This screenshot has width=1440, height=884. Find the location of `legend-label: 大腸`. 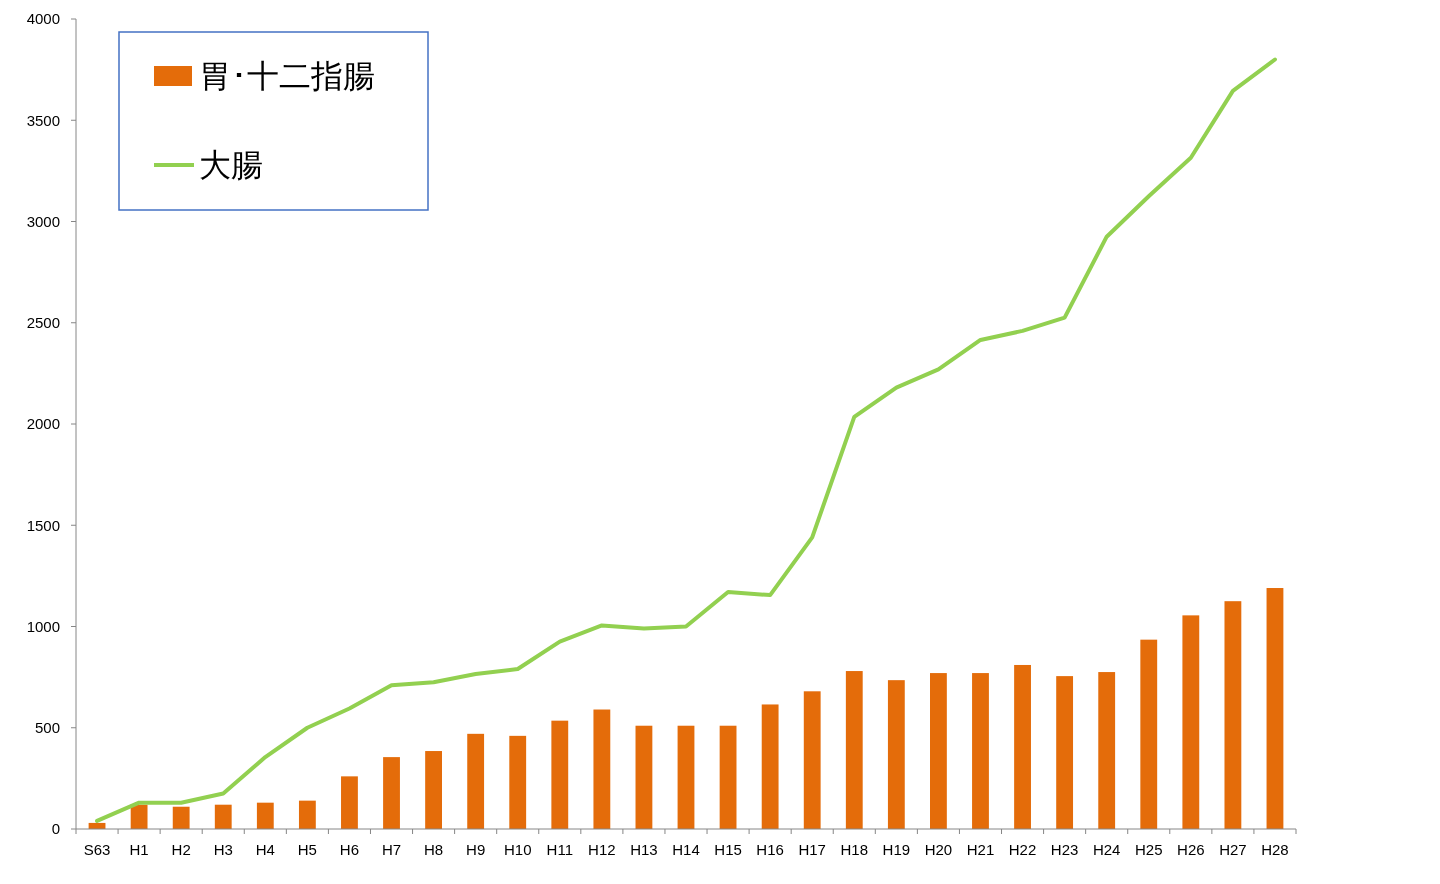

legend-label: 大腸 is located at coordinates (231, 165).